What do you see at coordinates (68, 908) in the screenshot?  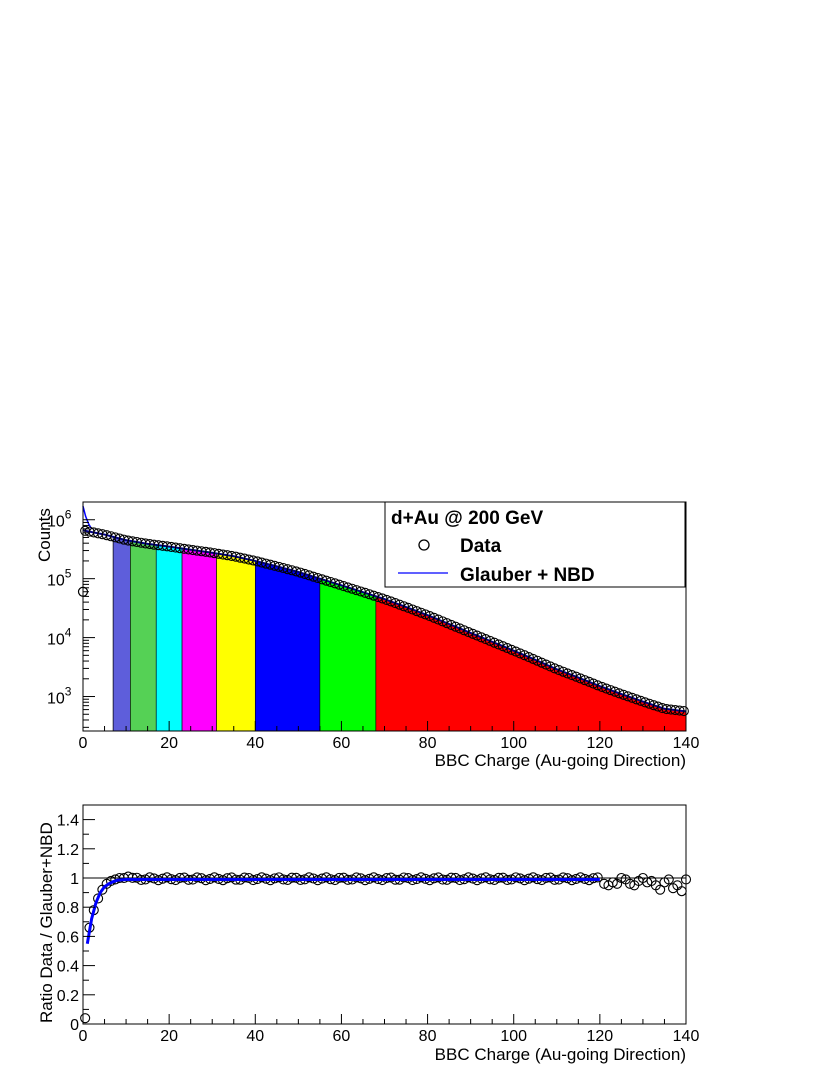 I see `y-tick-label: 0.8` at bounding box center [68, 908].